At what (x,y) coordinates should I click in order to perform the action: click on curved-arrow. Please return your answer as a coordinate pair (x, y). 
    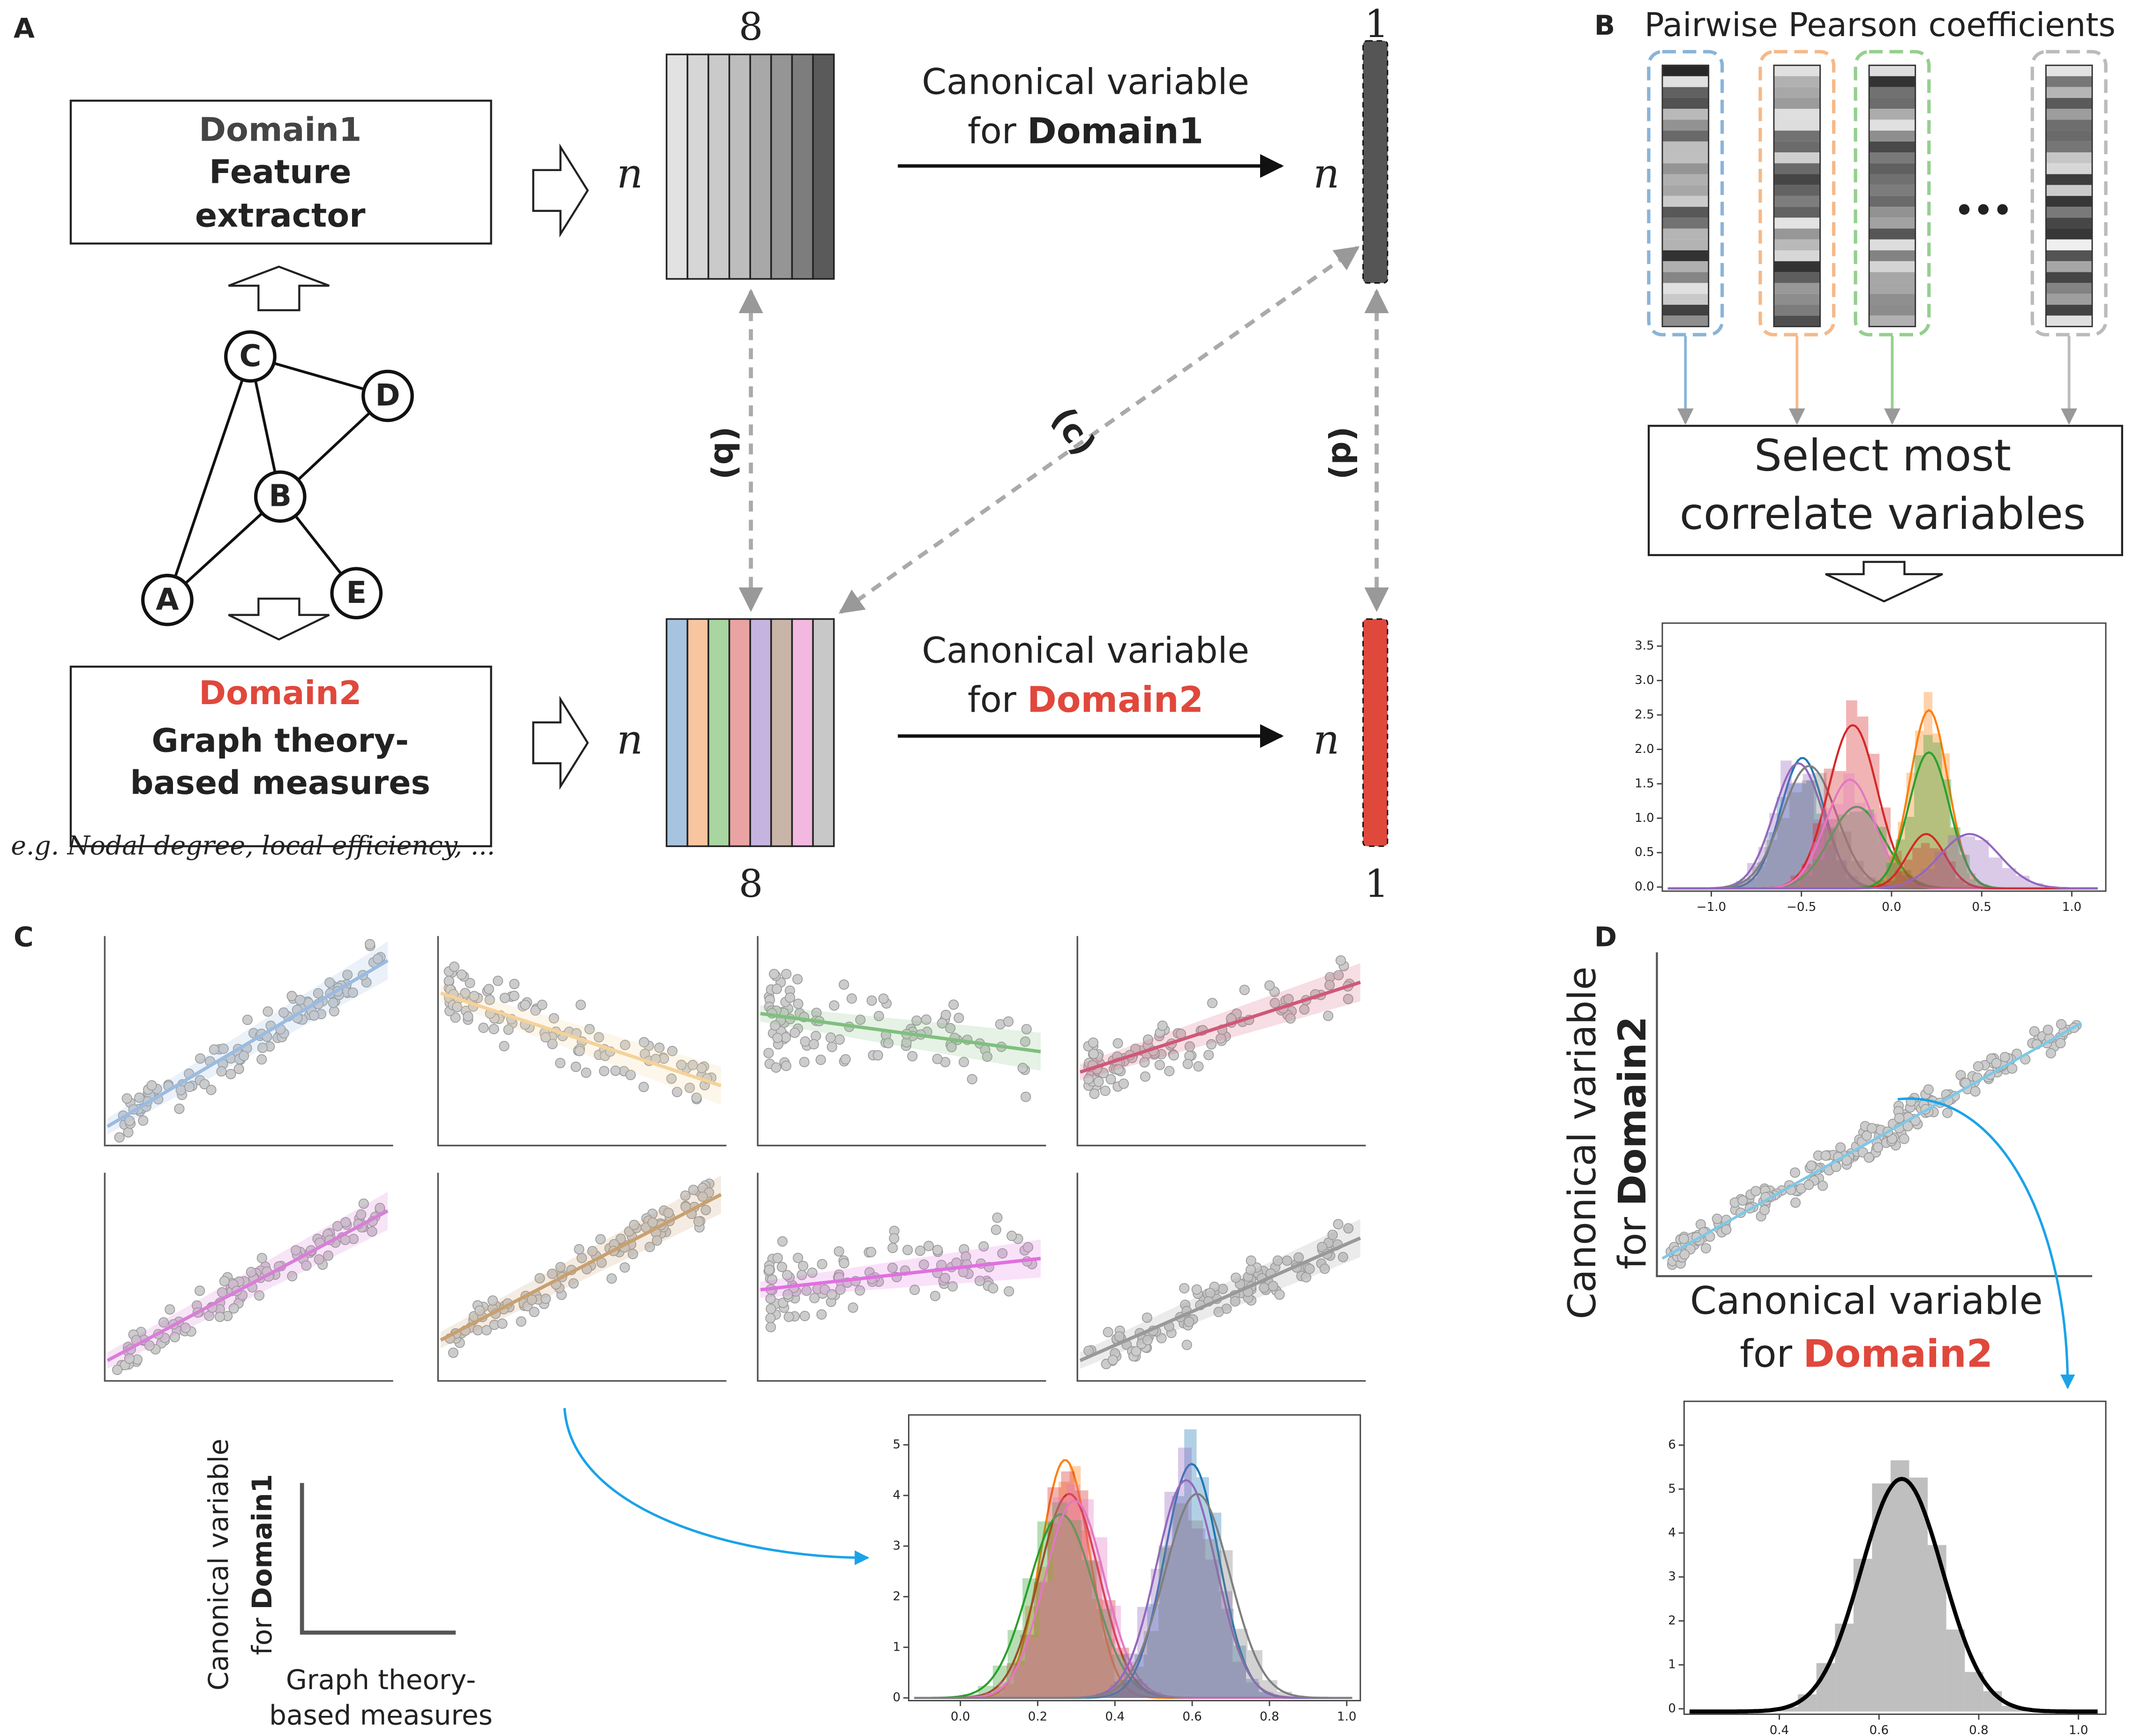
    Looking at the image, I should click on (716, 1486).